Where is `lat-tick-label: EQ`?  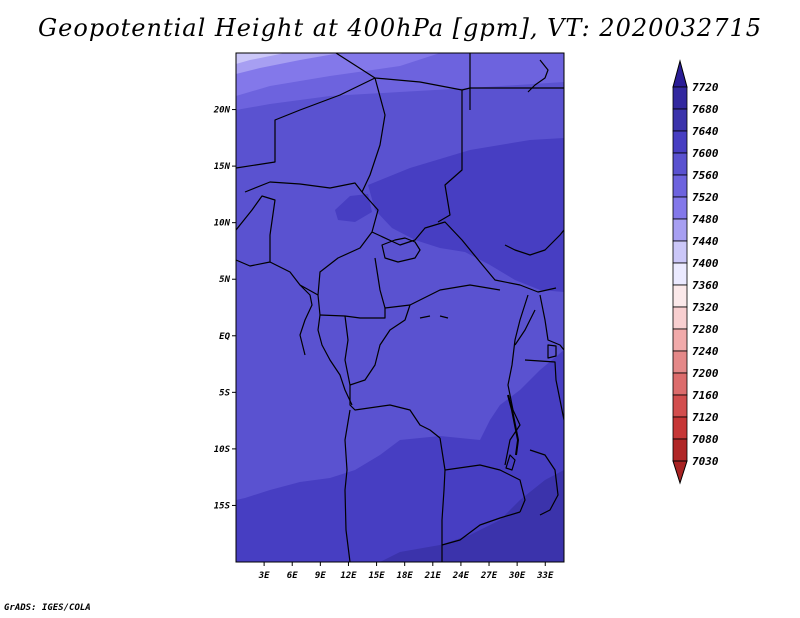
lat-tick-label: EQ is located at coordinates (224, 337).